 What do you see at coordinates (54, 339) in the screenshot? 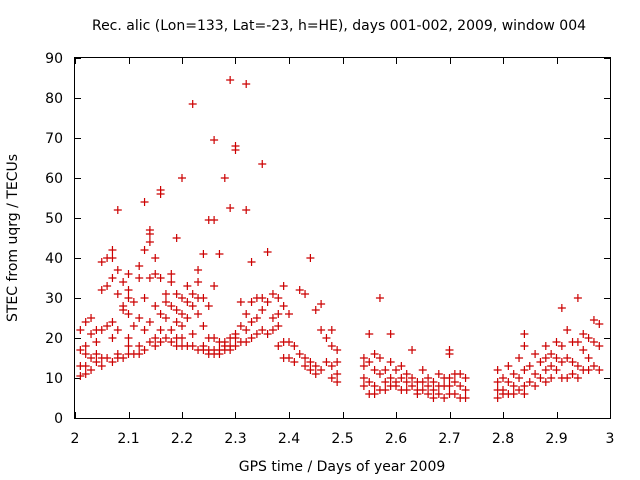
I see `y-tick-label: 20` at bounding box center [54, 339].